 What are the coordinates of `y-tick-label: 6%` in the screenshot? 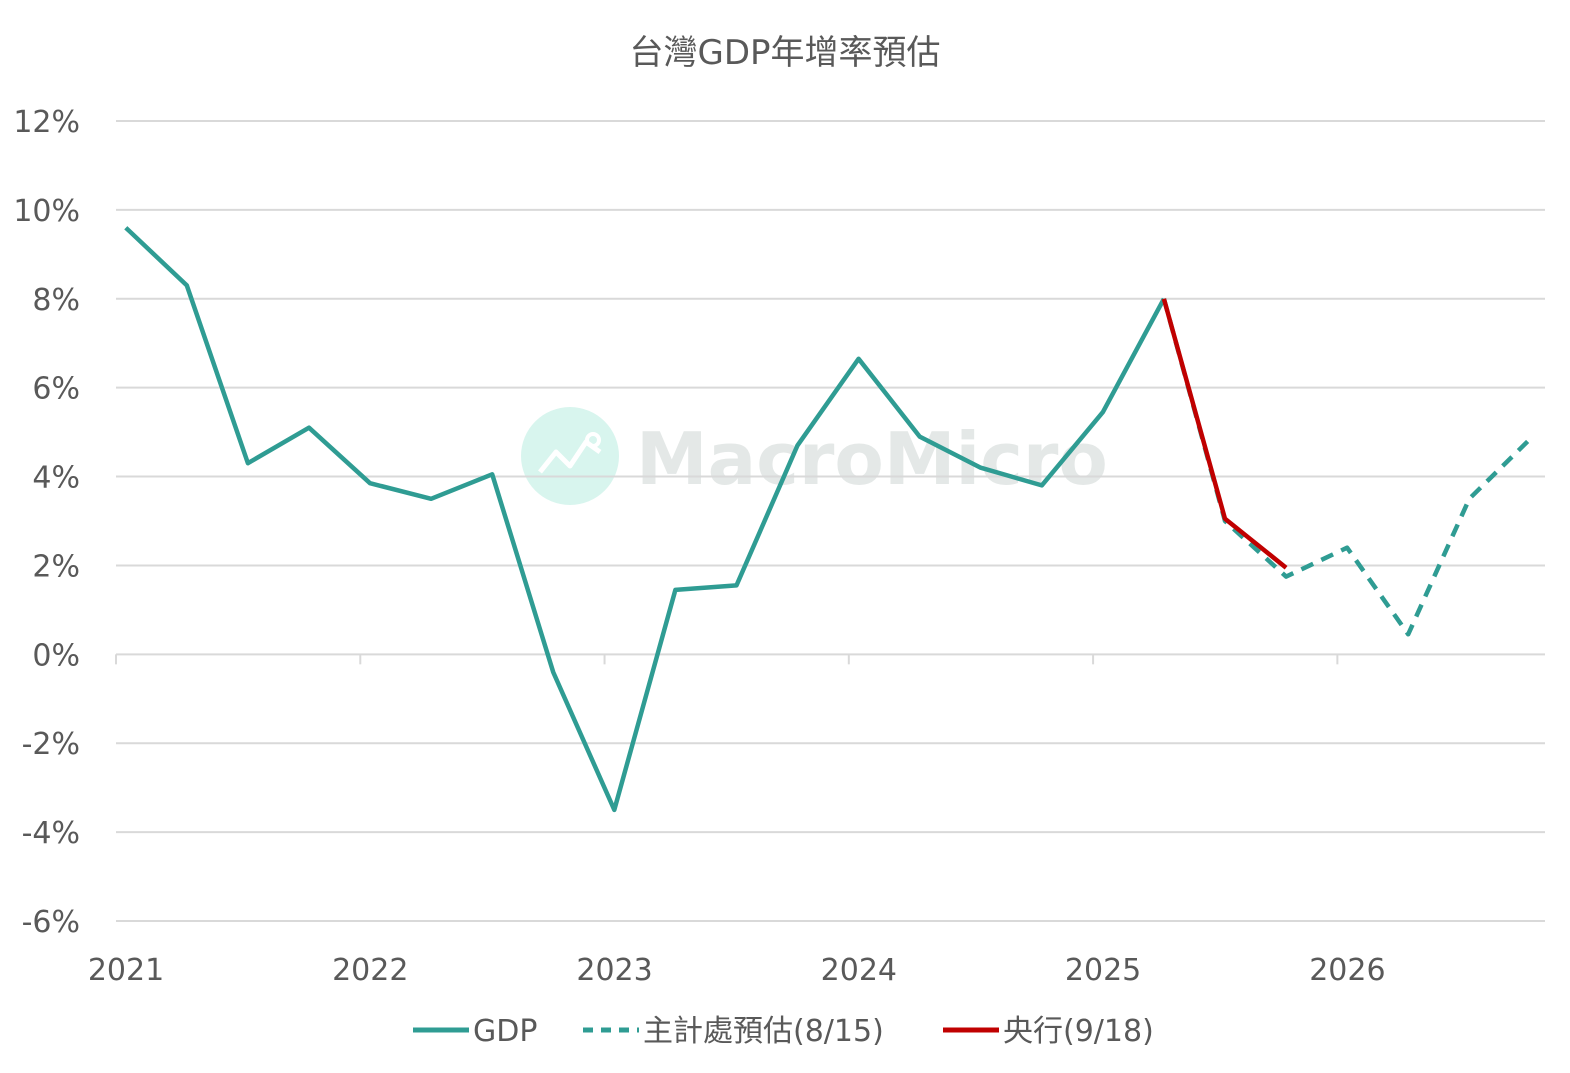 It's located at (56, 389).